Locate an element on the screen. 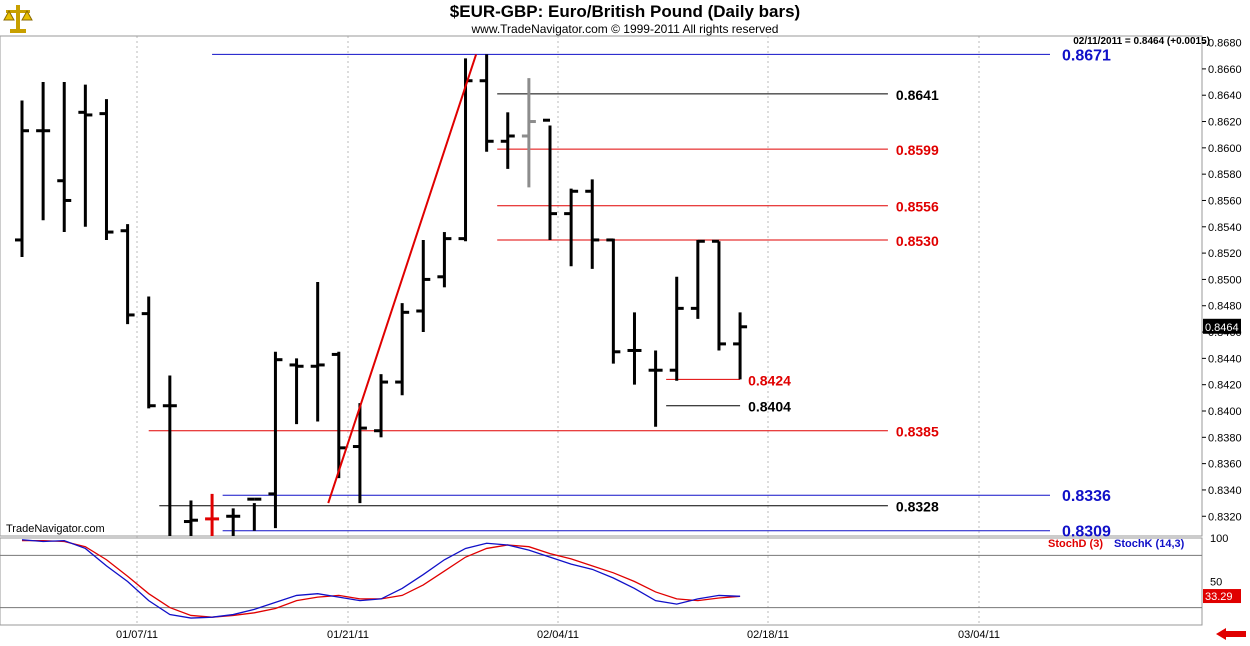 Image resolution: width=1250 pixels, height=646 pixels. price-tick-label: 0.8440 is located at coordinates (1225, 359).